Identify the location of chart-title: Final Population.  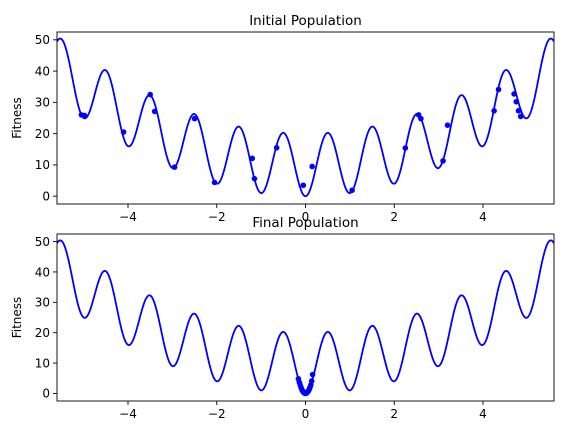
(305, 223).